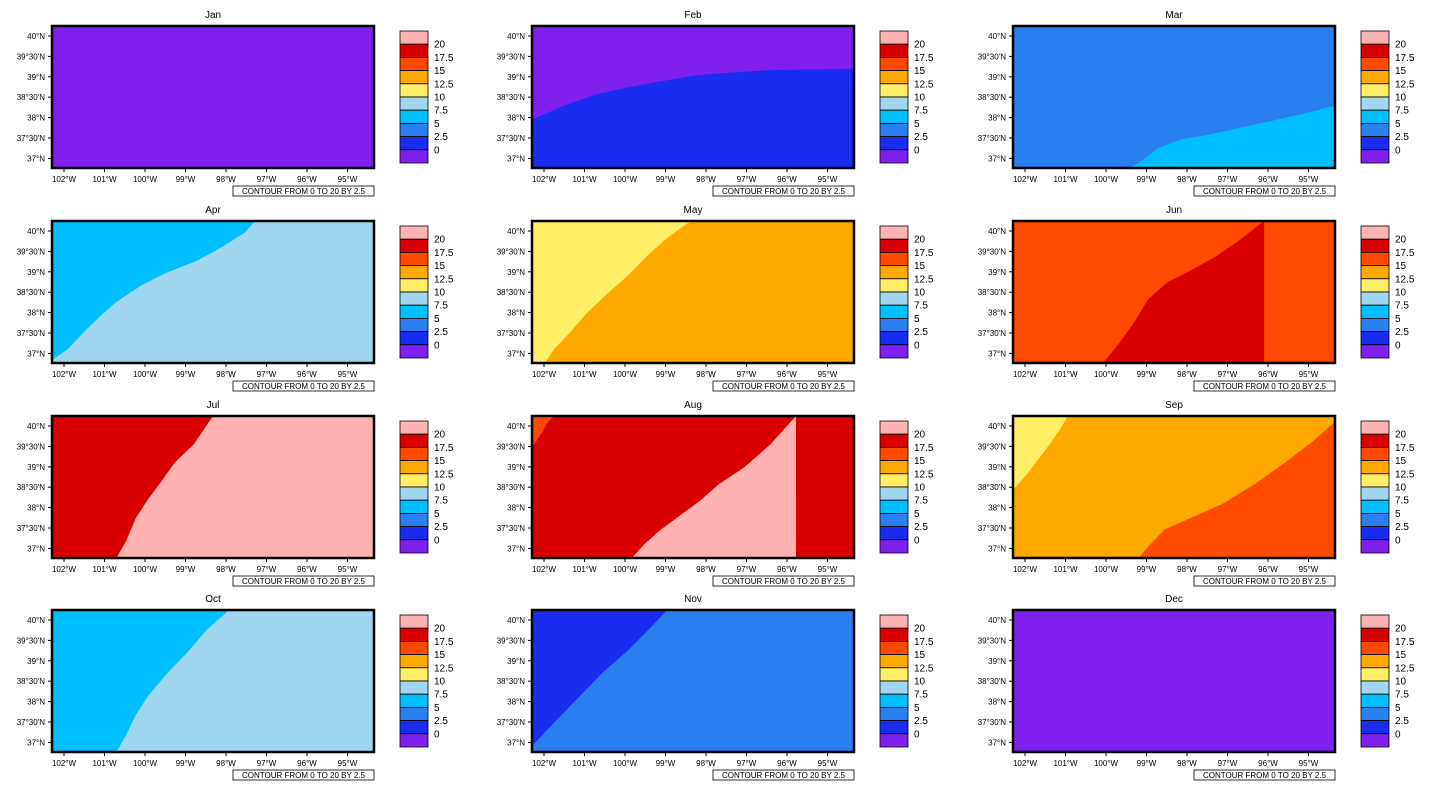 The image size is (1437, 788). Describe the element at coordinates (693, 15) in the screenshot. I see `panel-title: Feb` at that location.